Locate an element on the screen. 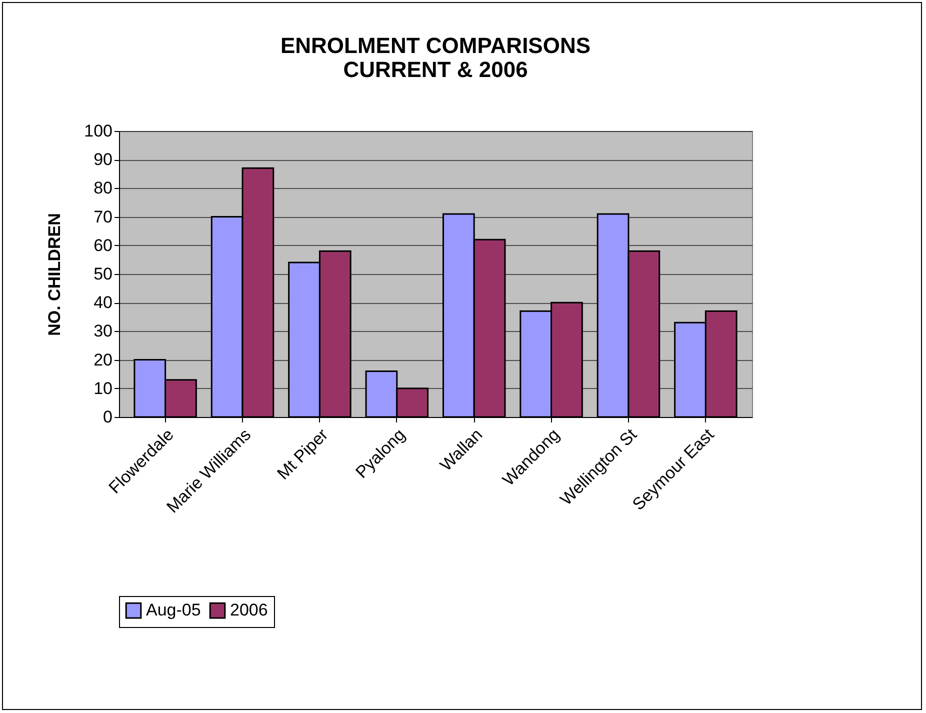 The image size is (926, 713). y-tick-label: 50 is located at coordinates (103, 274).